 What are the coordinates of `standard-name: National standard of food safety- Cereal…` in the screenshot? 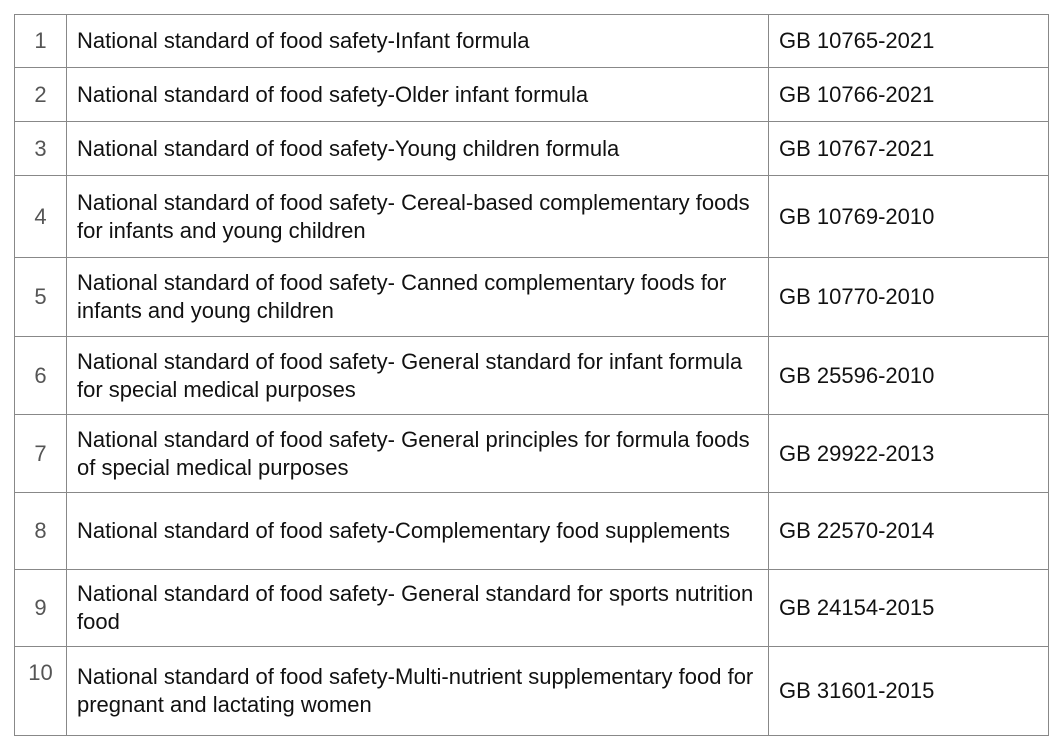 It's located at (417, 216).